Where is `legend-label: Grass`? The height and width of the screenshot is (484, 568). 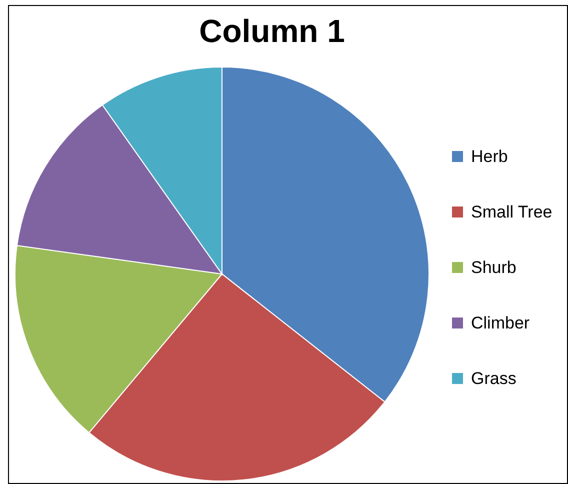
legend-label: Grass is located at coordinates (493, 378).